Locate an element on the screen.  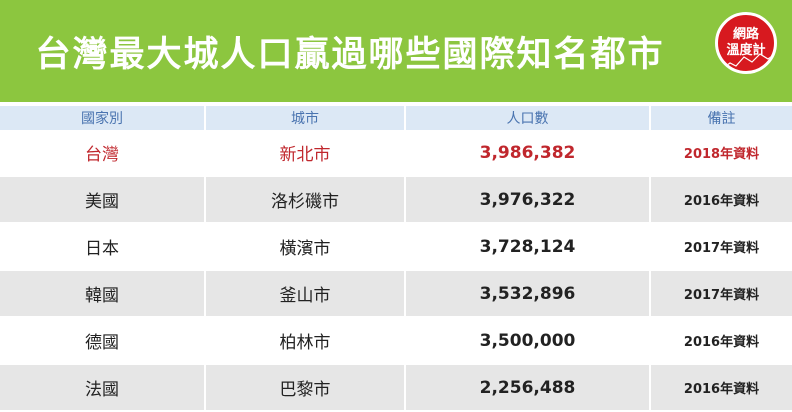
brand-logo: 網路 溫度計 is located at coordinates (746, 43).